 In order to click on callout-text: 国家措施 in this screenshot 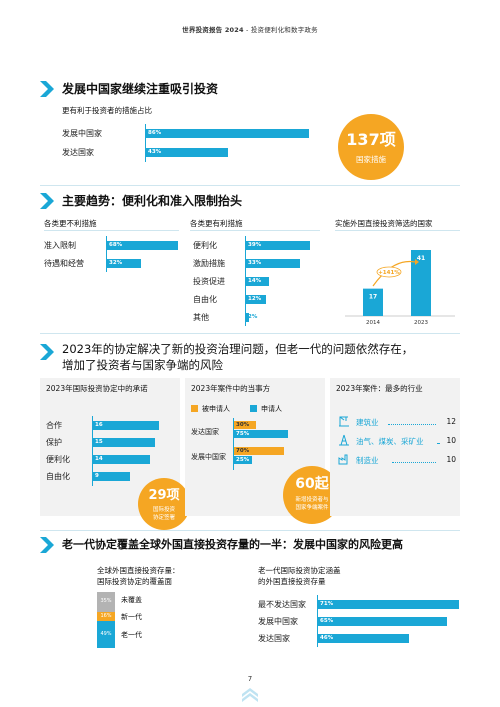, I will do `click(371, 159)`.